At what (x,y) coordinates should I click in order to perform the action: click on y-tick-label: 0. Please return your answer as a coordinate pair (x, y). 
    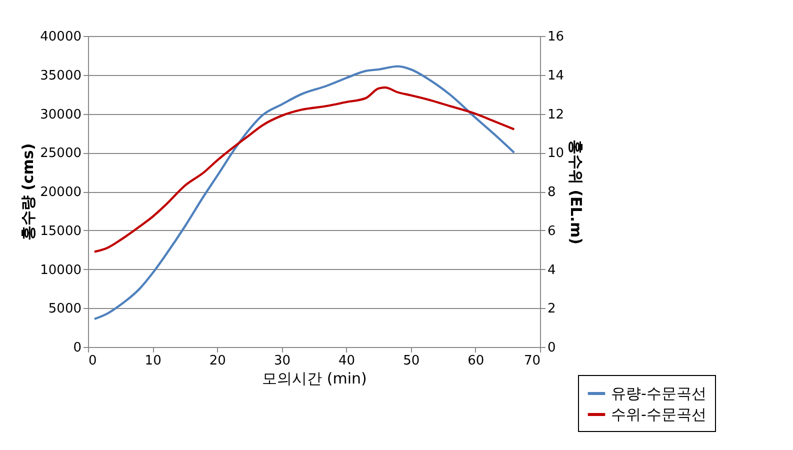
    Looking at the image, I should click on (77, 348).